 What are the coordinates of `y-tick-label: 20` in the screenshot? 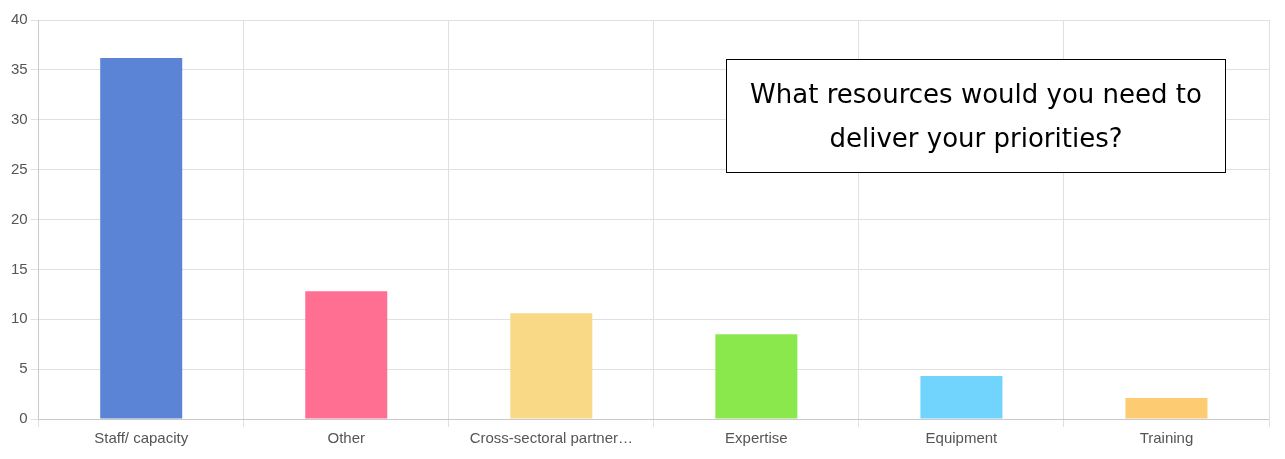 It's located at (19, 218).